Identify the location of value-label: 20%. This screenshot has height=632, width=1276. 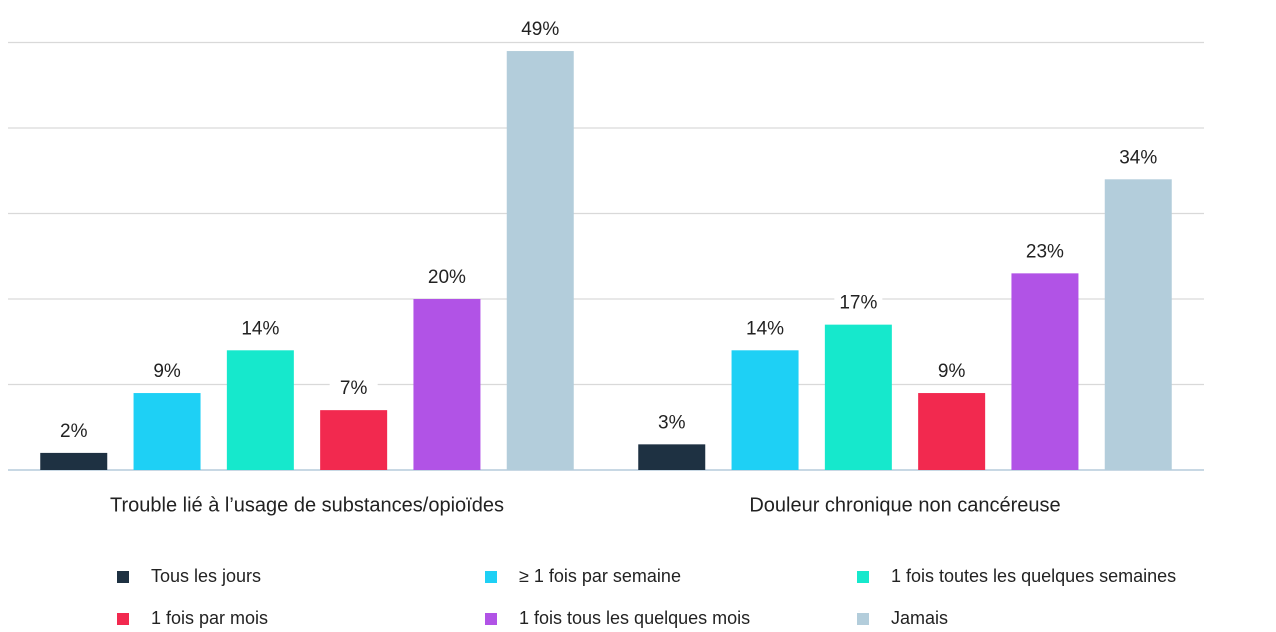
(447, 277).